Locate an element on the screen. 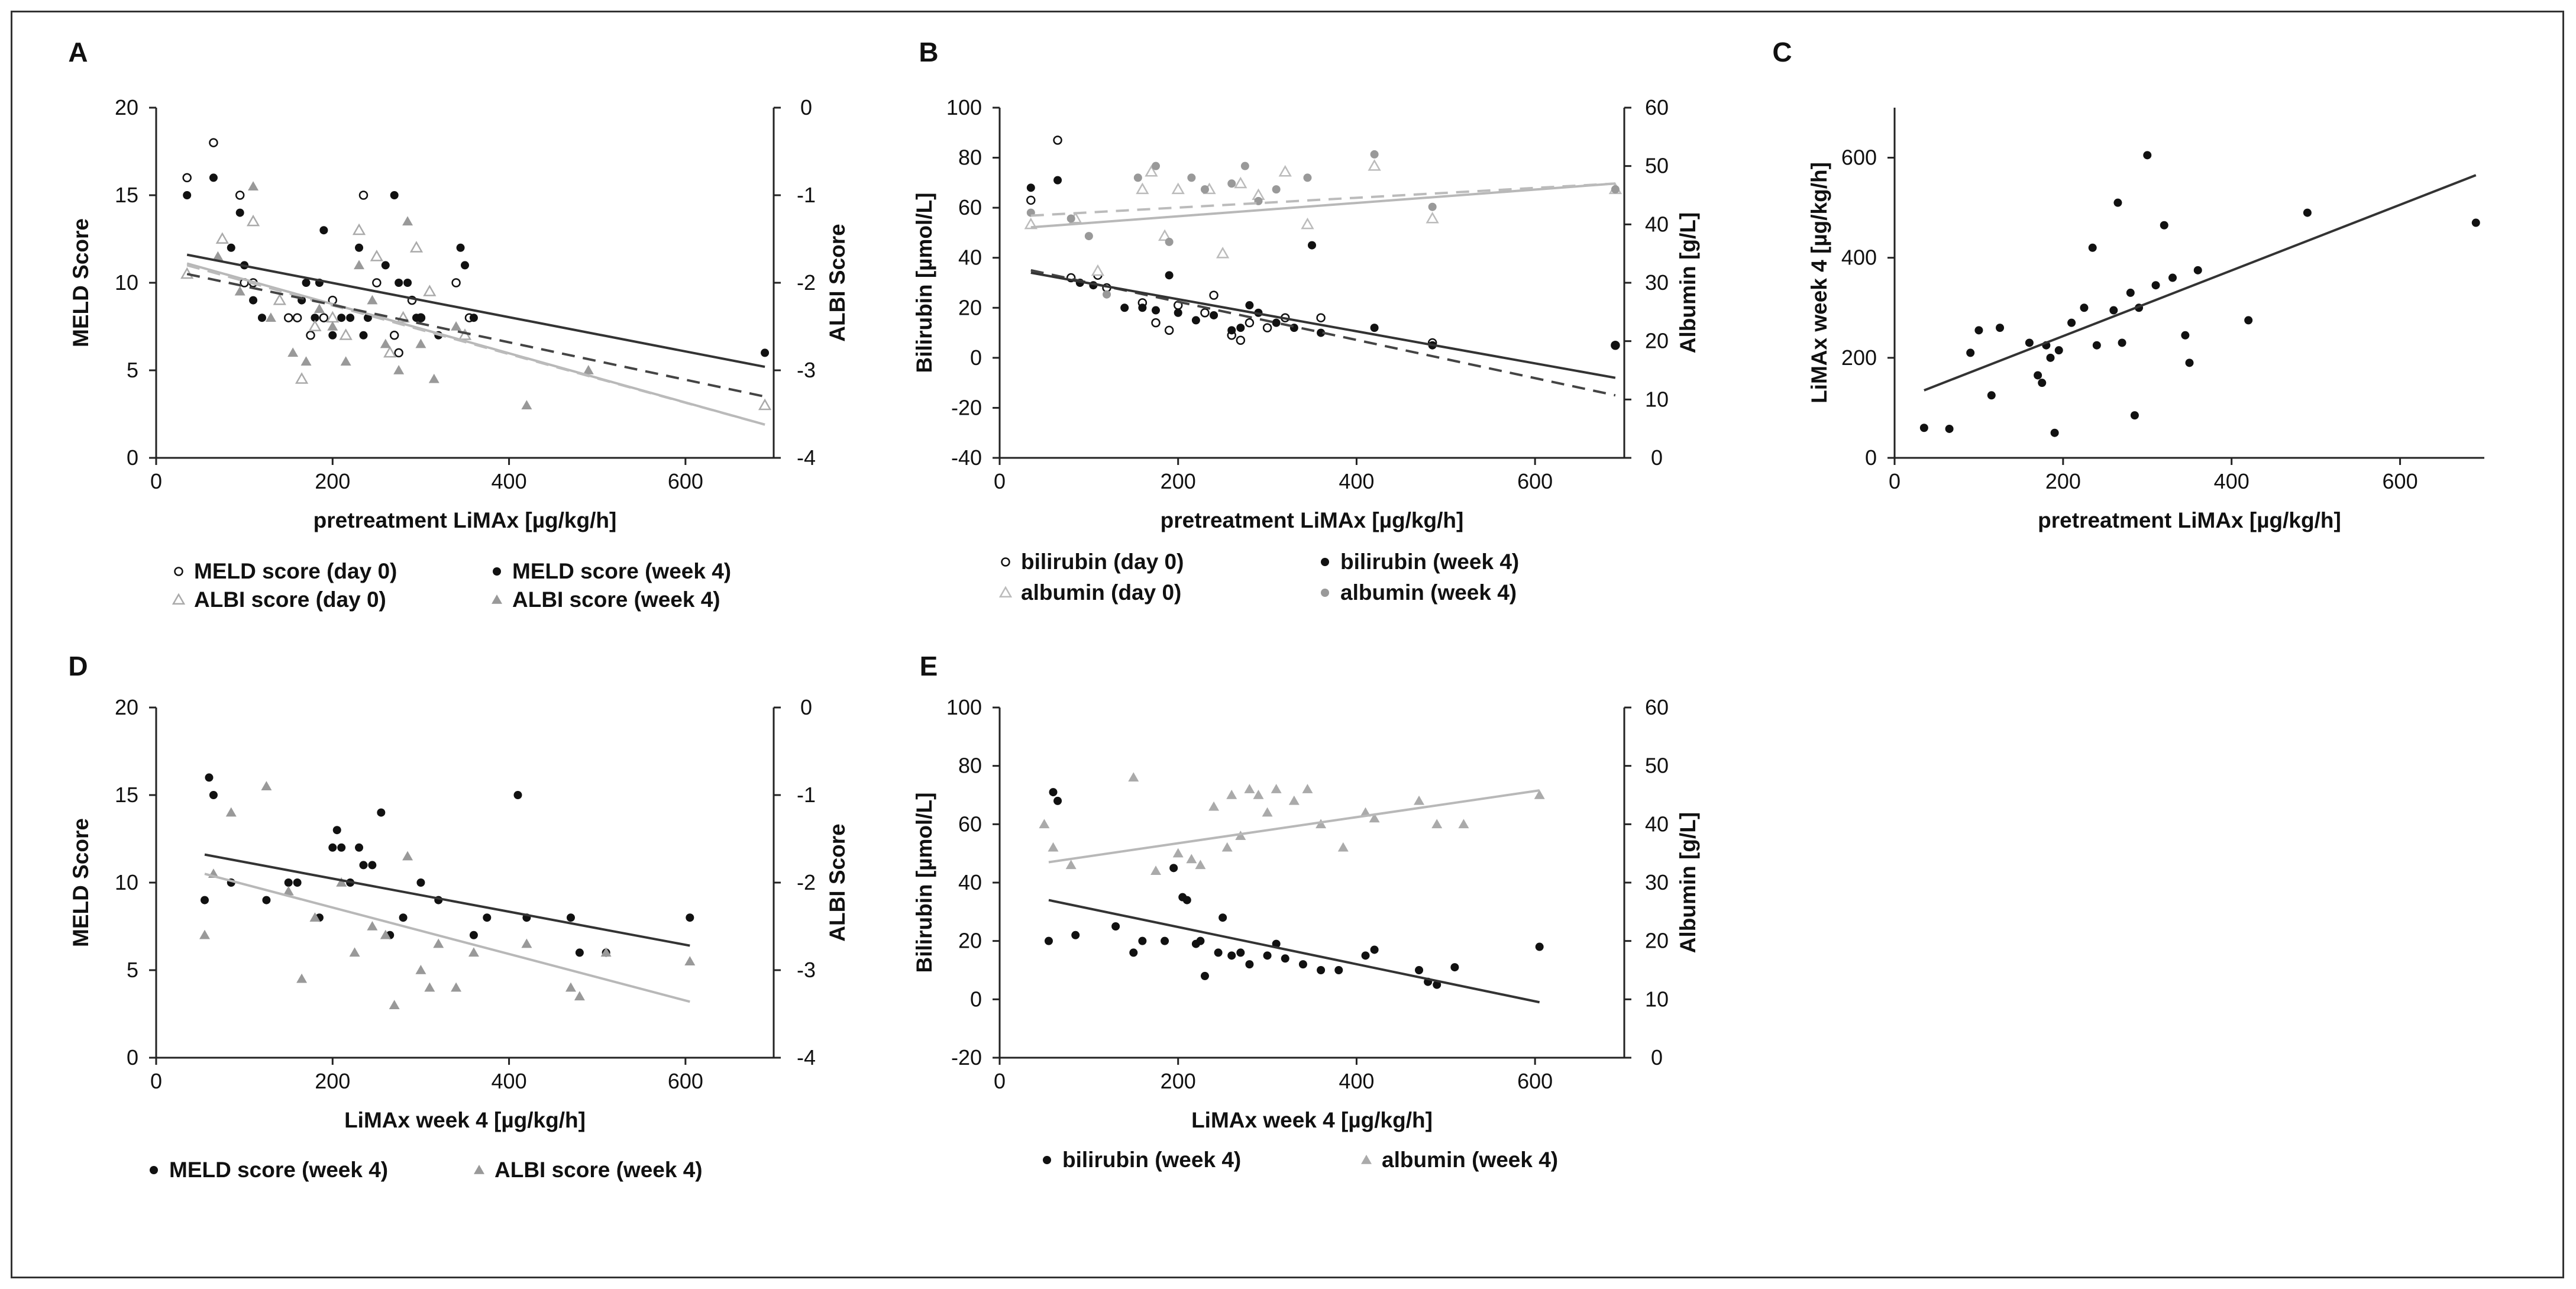 The width and height of the screenshot is (2576, 1289). y-tick-label: 60 is located at coordinates (970, 207).